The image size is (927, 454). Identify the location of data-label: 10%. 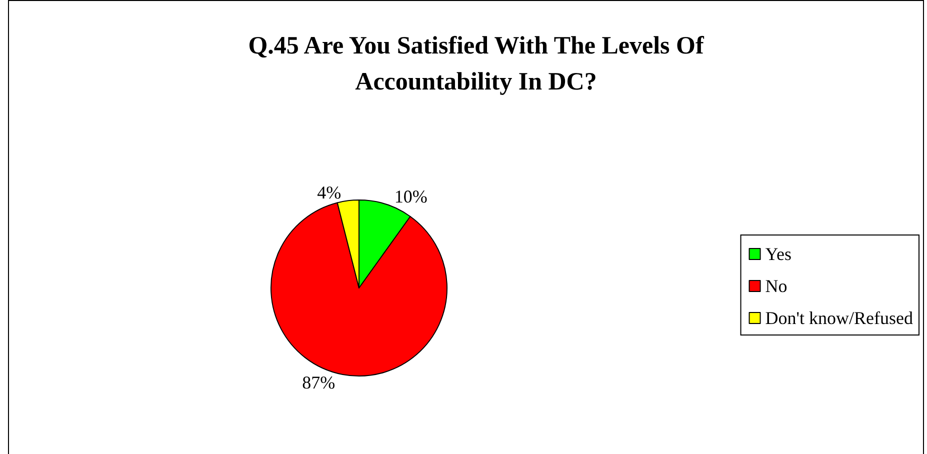
(411, 196).